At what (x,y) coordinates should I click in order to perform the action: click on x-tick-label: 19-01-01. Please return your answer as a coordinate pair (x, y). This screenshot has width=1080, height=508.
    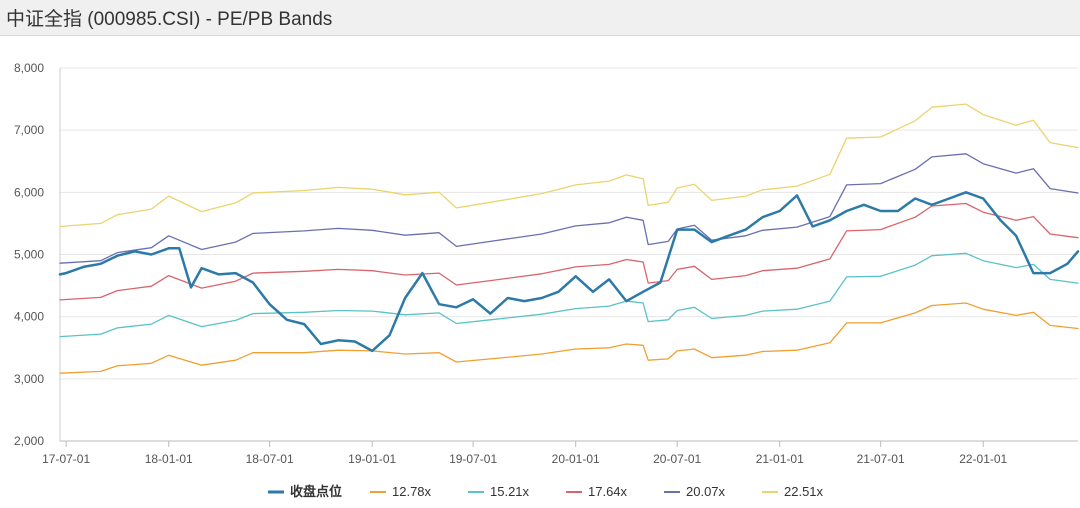
    Looking at the image, I should click on (372, 459).